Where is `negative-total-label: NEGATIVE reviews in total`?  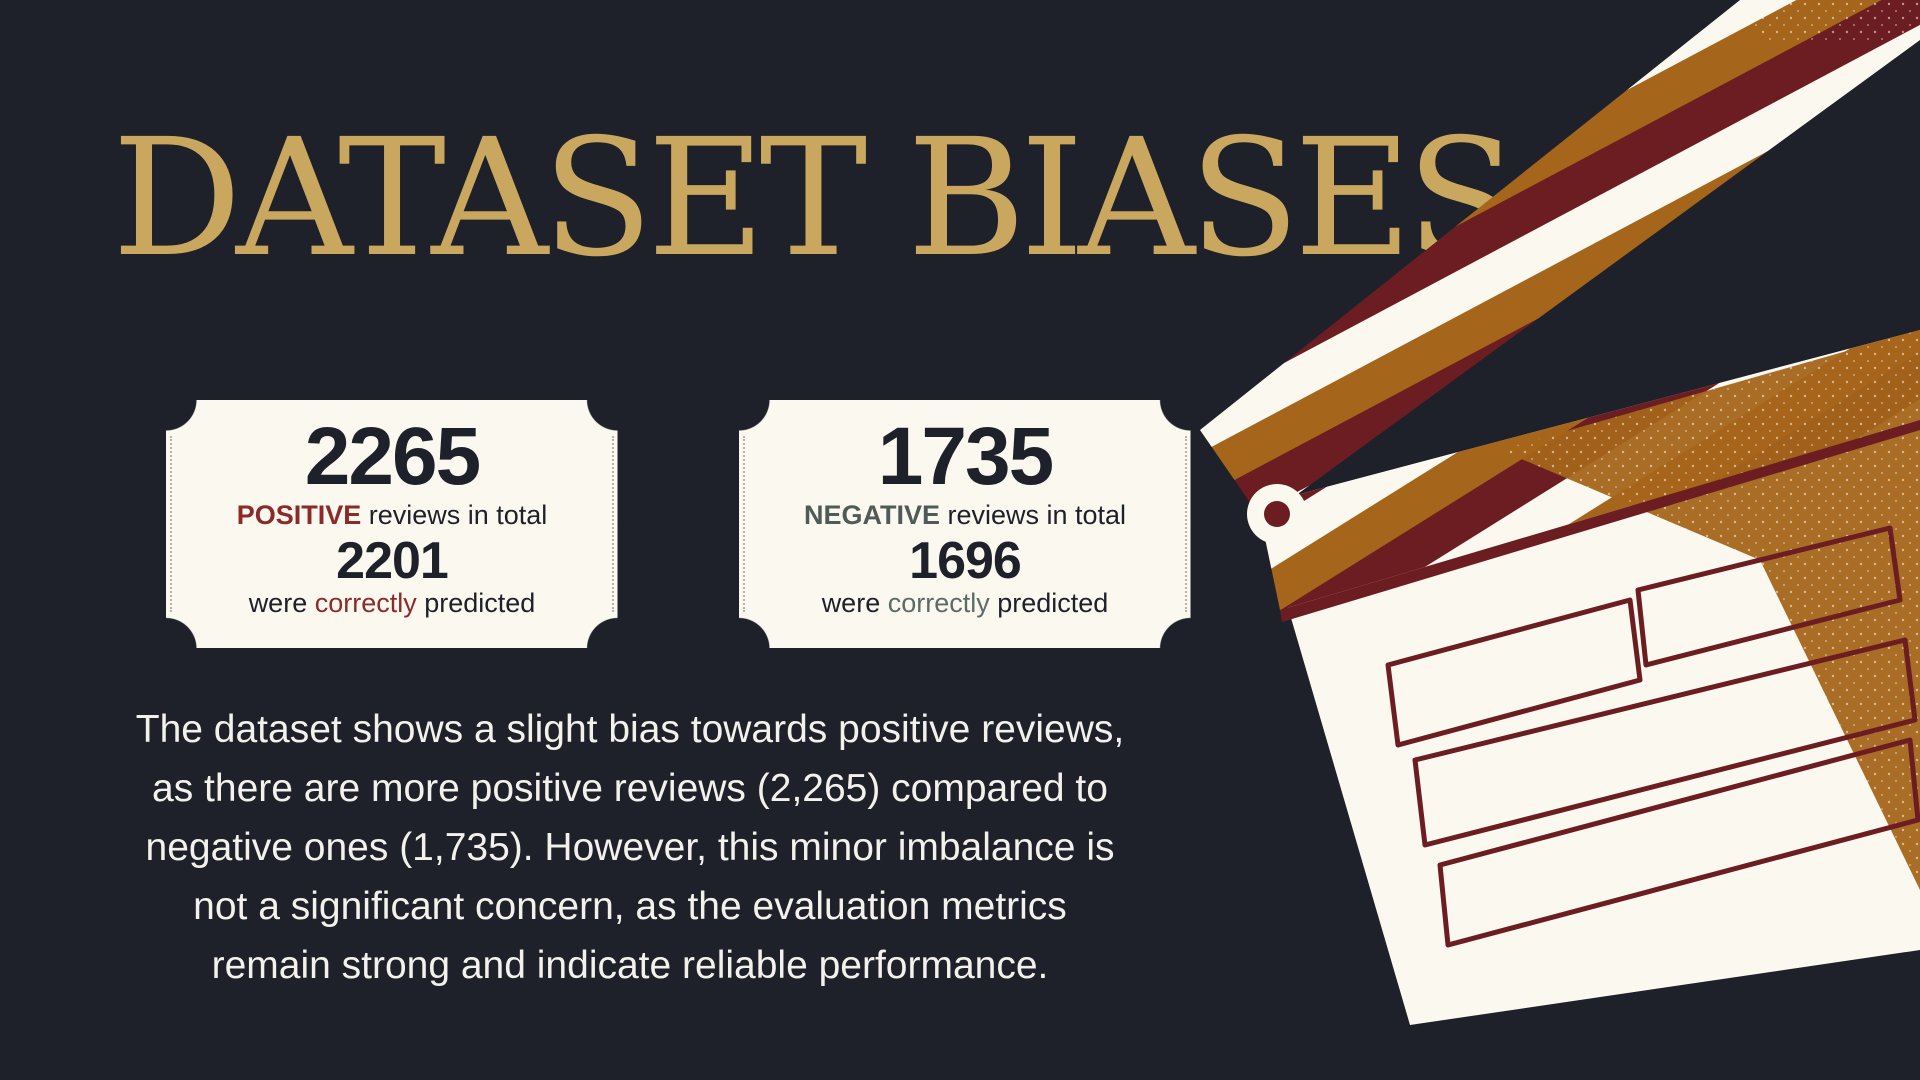
negative-total-label: NEGATIVE reviews in total is located at coordinates (965, 515).